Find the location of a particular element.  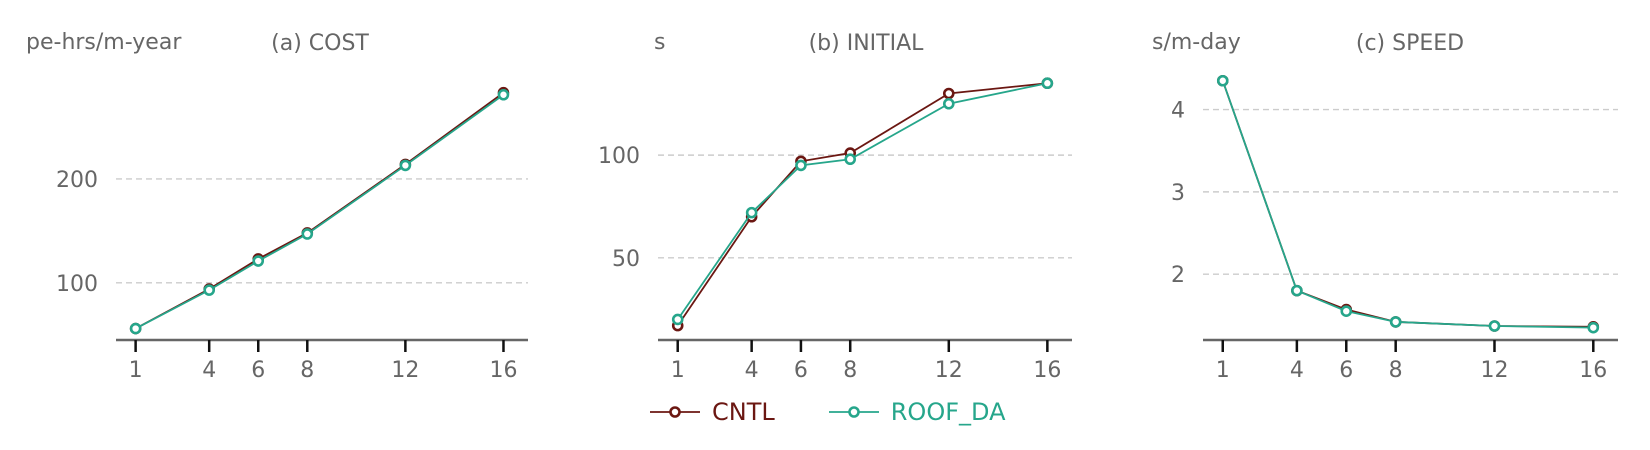

y-tick-label: 200 is located at coordinates (77, 180).